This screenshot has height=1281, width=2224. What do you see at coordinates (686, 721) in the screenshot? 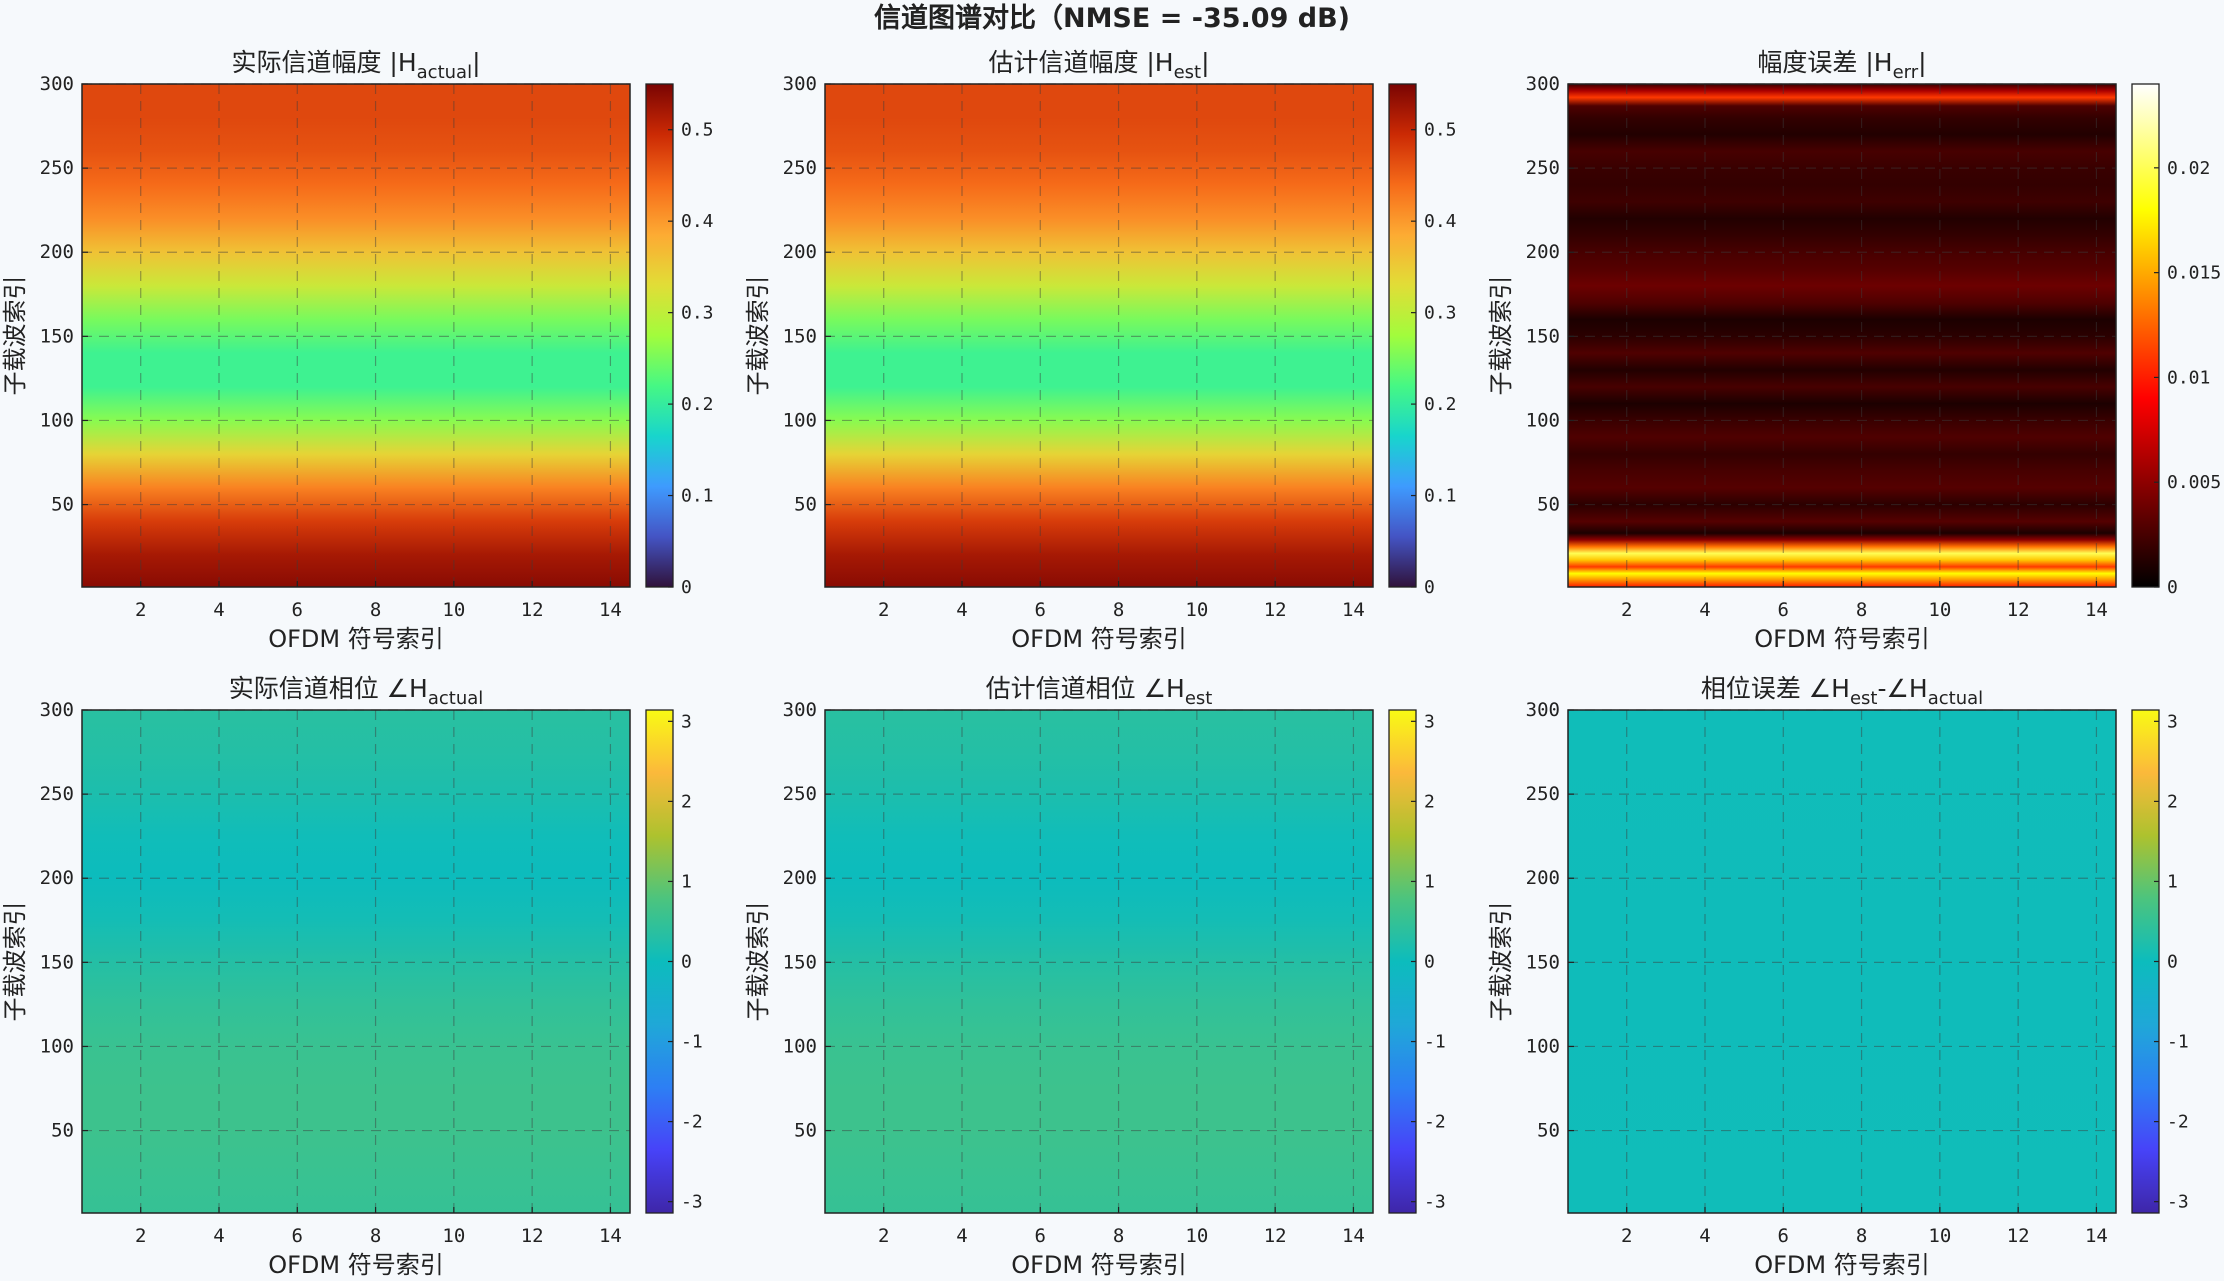
I see `colorbar-tick-label: 3` at bounding box center [686, 721].